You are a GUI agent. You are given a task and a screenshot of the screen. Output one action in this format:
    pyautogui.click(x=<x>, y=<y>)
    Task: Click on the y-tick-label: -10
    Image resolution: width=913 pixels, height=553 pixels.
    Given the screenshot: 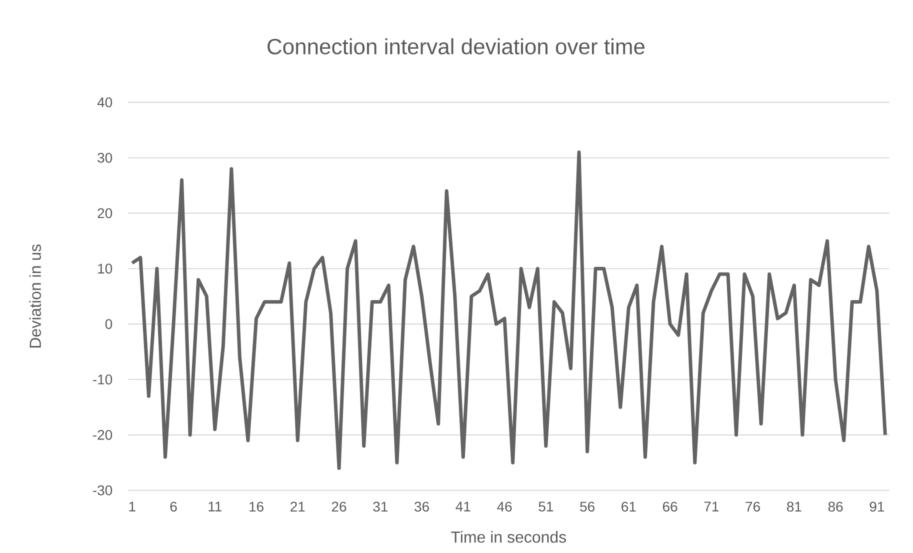 What is the action you would take?
    pyautogui.click(x=102, y=379)
    